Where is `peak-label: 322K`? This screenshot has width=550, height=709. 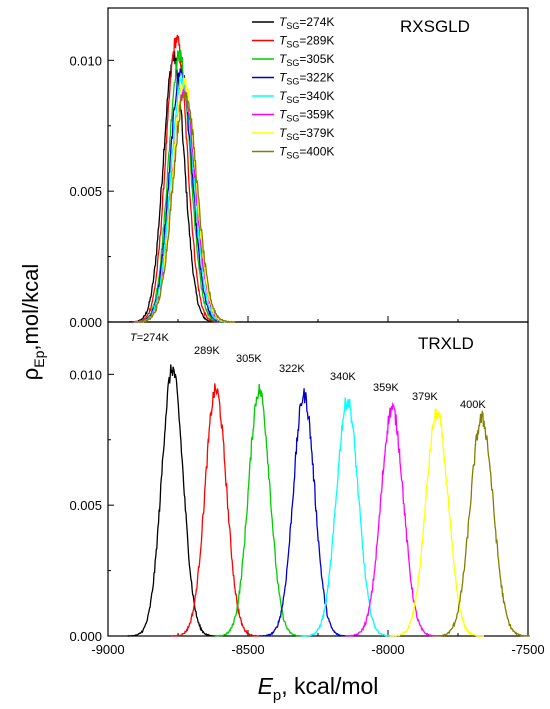
peak-label: 322K is located at coordinates (292, 369).